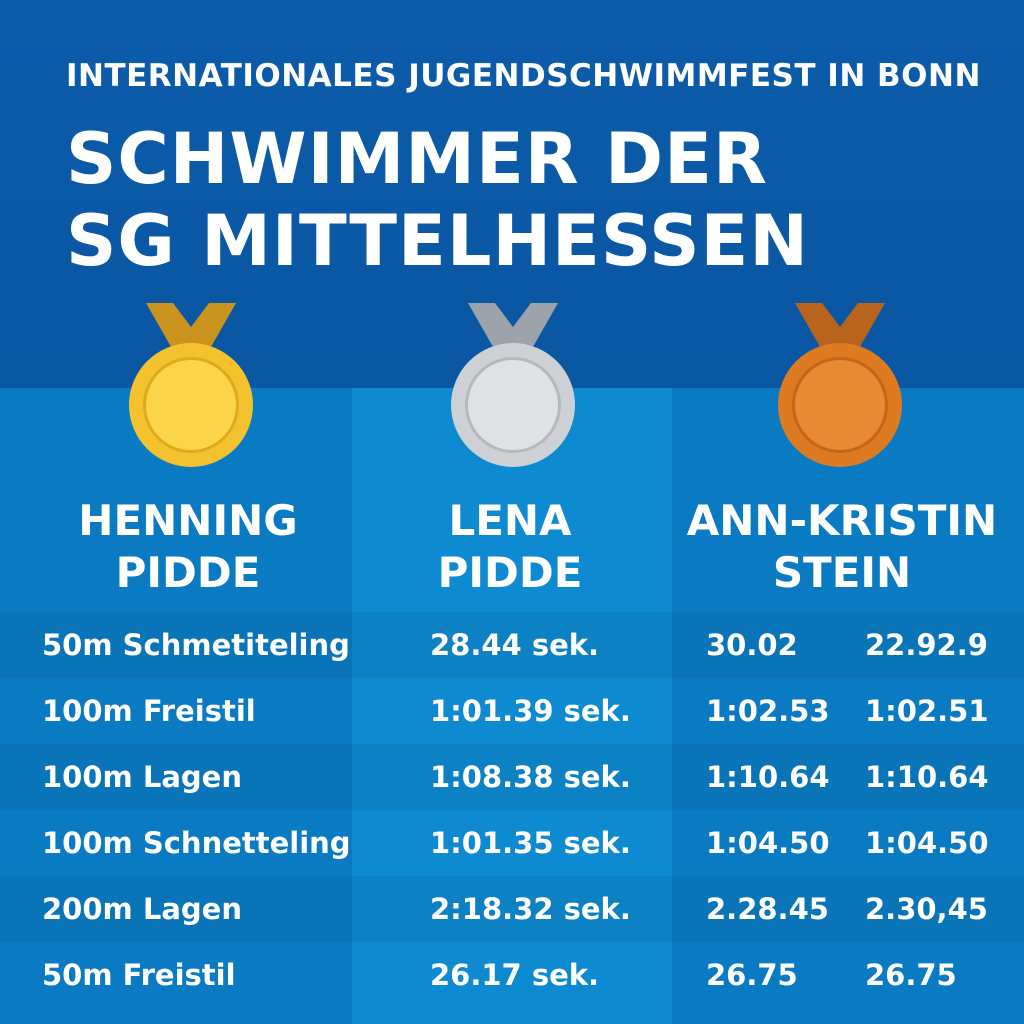  I want to click on time-3: 26.75, so click(911, 975).